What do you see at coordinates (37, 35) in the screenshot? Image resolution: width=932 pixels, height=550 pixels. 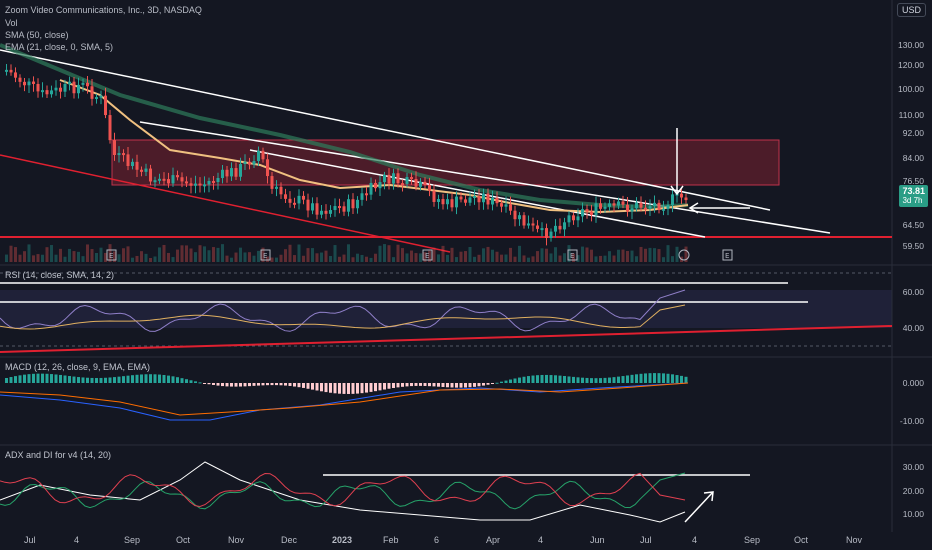 I see `sma-indicator-label: SMA (50, close)` at bounding box center [37, 35].